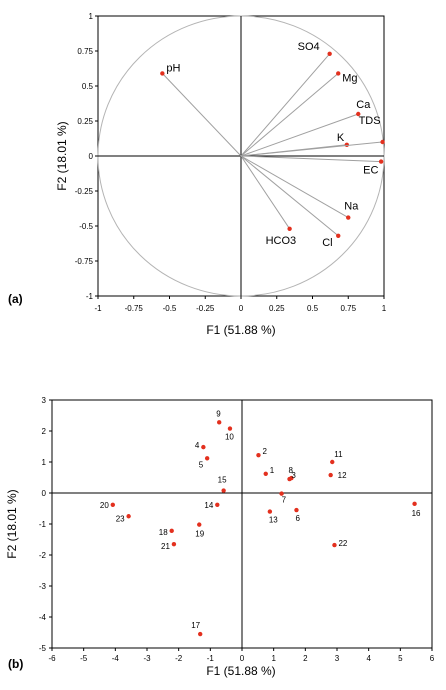  I want to click on variable-label: HCO3, so click(281, 241).